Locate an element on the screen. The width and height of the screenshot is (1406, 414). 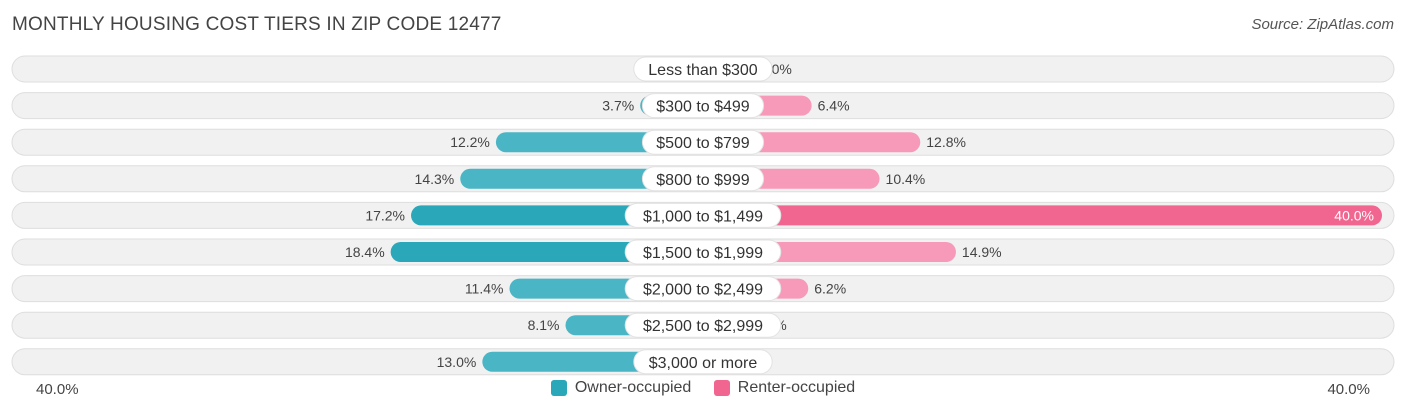
legend-item-owner: Owner-occupied is located at coordinates (621, 388).